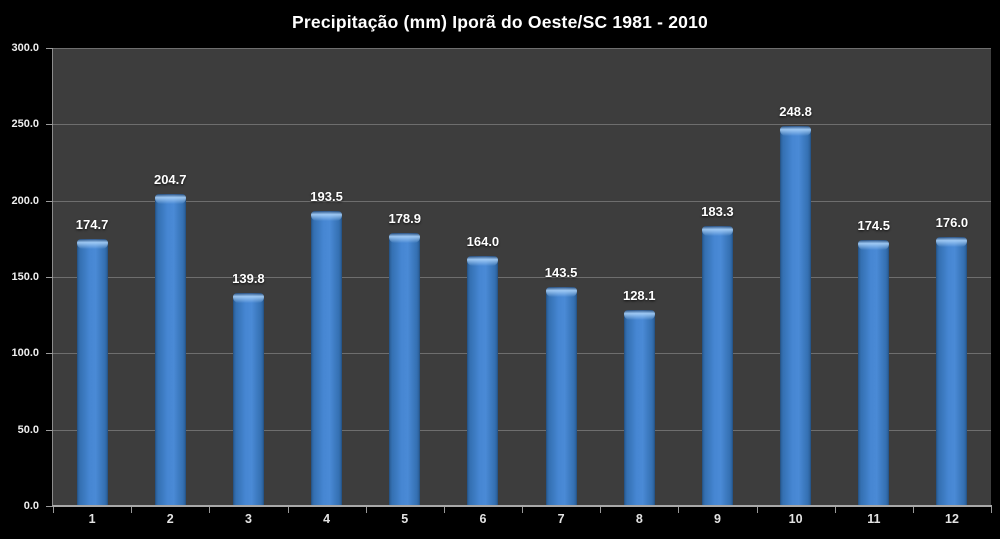 This screenshot has height=539, width=1000. I want to click on y-axis-tick-label: 50.0, so click(28, 429).